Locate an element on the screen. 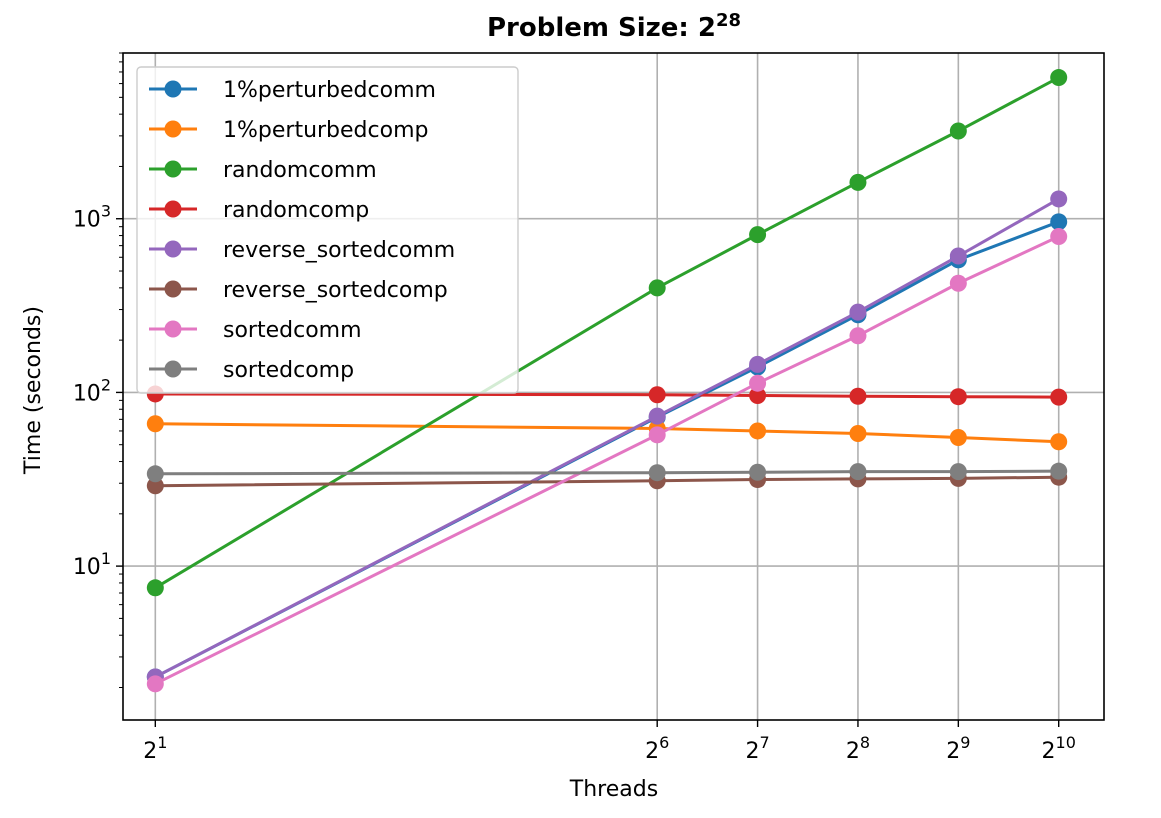  y-tick-exponent: 2 is located at coordinates (106, 384).